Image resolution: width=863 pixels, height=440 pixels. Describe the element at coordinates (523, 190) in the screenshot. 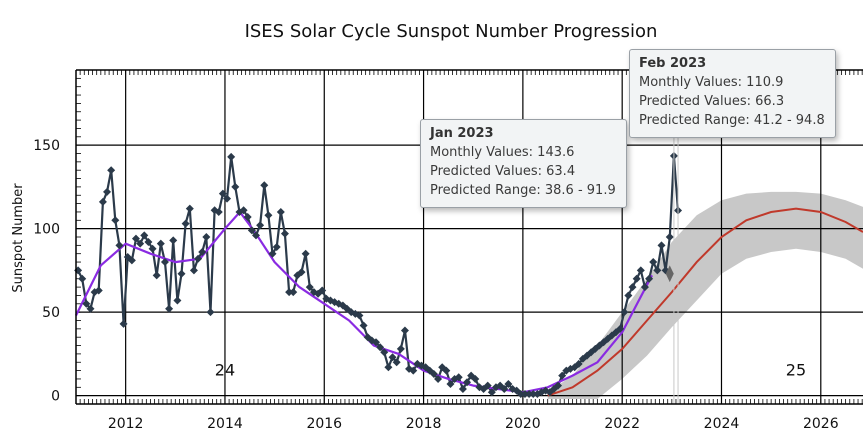

I see `tooltip-predicted-range: Predicted Range: 38.6 - 91.9` at that location.